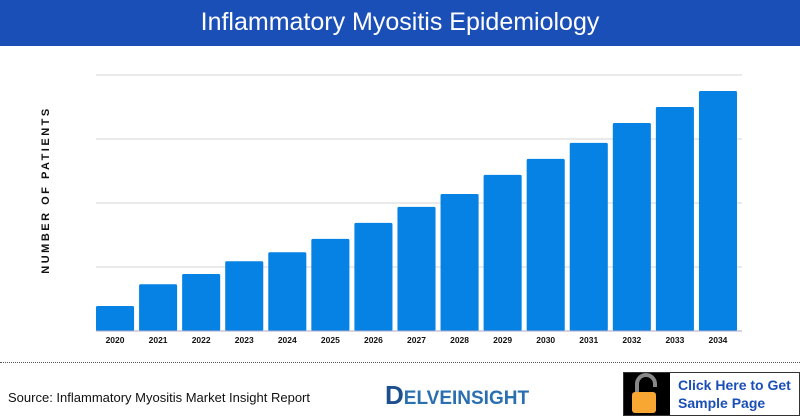 The width and height of the screenshot is (800, 420). What do you see at coordinates (734, 385) in the screenshot?
I see `cta-line1: Click Here to Get` at bounding box center [734, 385].